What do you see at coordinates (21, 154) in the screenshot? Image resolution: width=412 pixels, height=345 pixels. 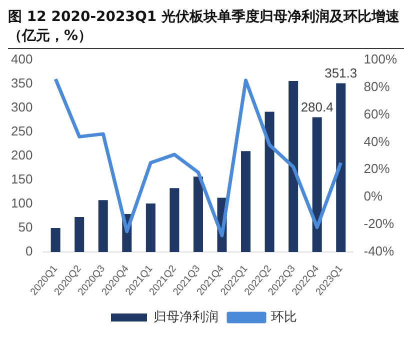 I see `y-tick-label: 200` at bounding box center [21, 154].